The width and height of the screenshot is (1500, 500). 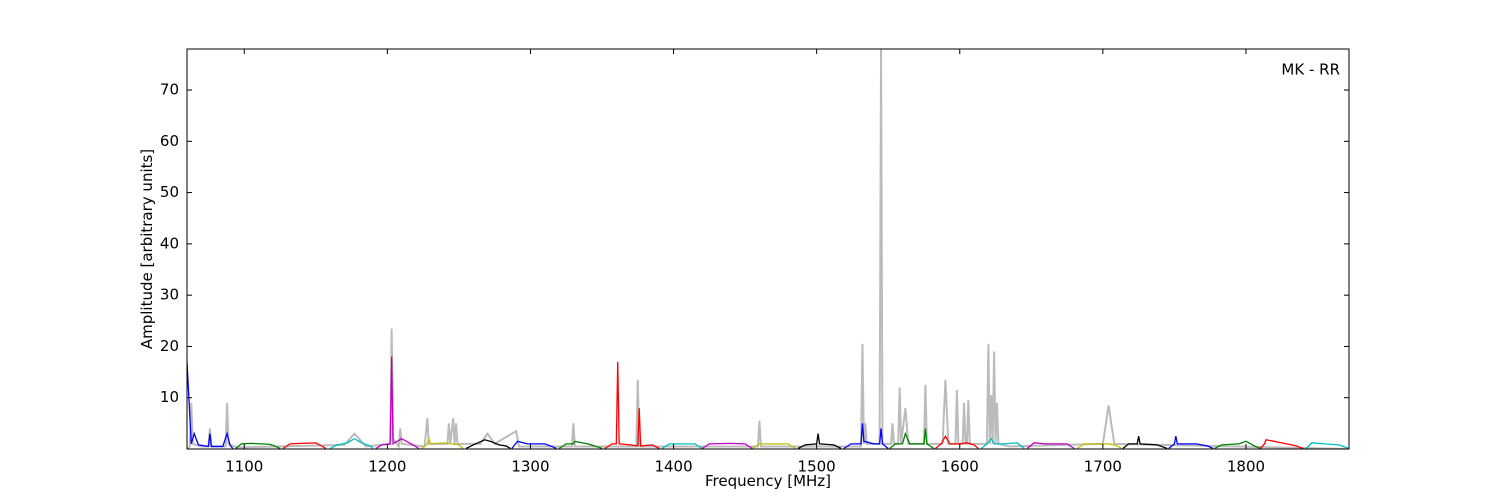 I want to click on y-axis-label: Amplitude [arbitrary units], so click(x=147, y=249).